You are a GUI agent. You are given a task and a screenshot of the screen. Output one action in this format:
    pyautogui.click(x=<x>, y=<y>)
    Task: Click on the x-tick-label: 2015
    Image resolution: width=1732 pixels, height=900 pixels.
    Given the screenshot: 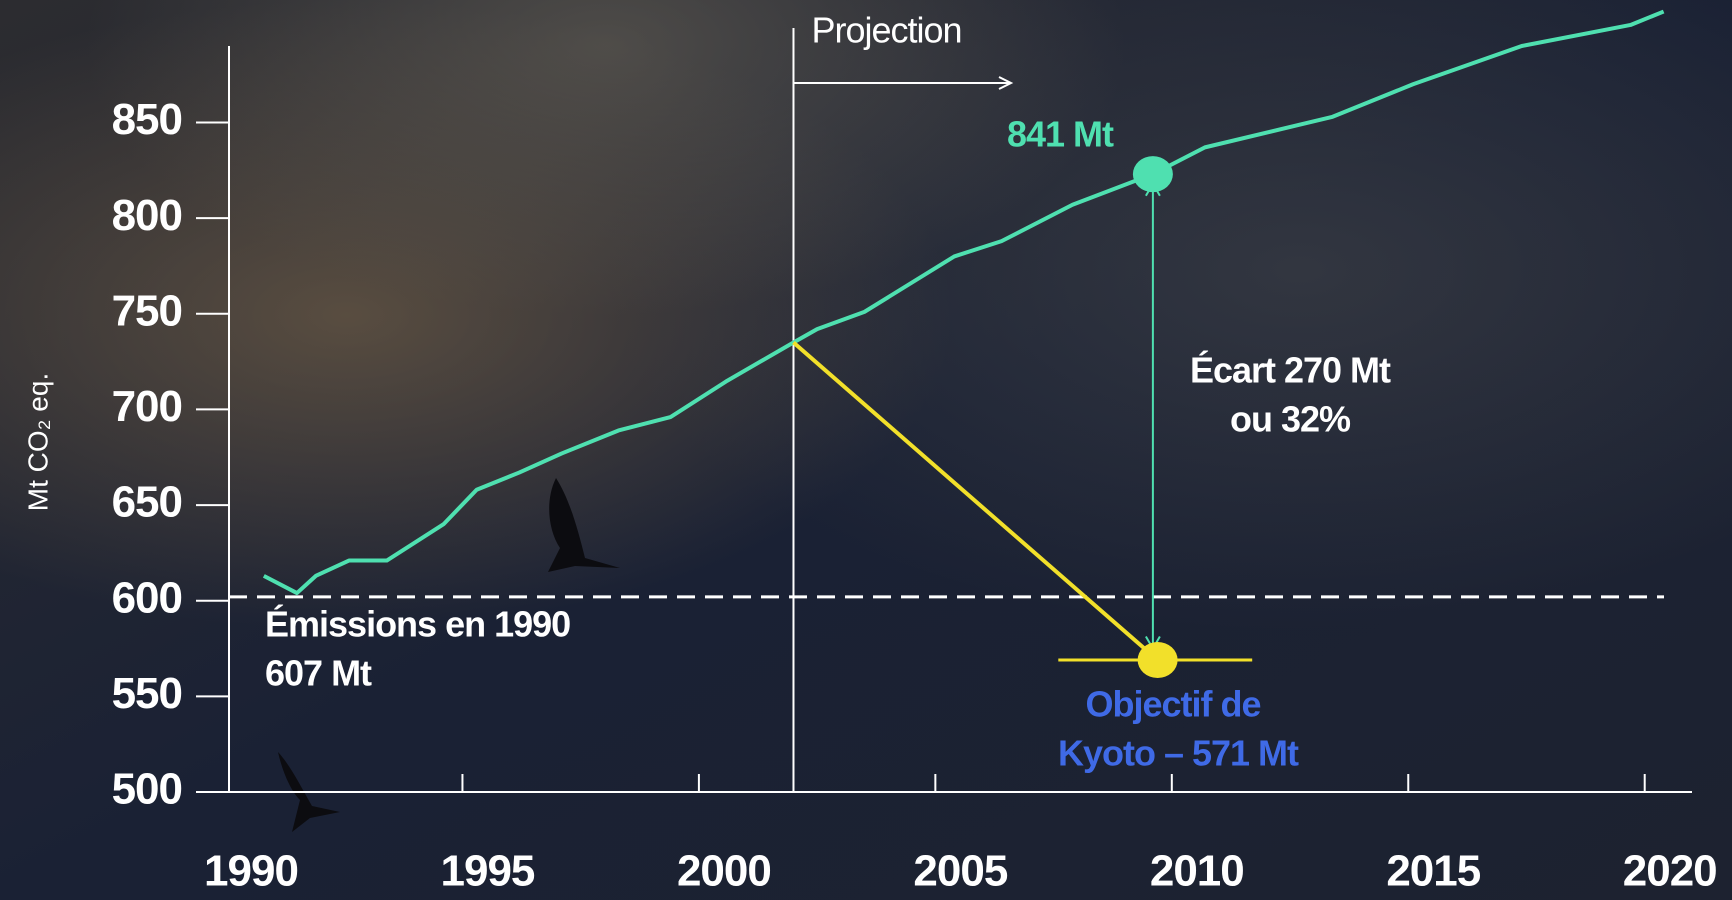 What is the action you would take?
    pyautogui.click(x=1433, y=871)
    